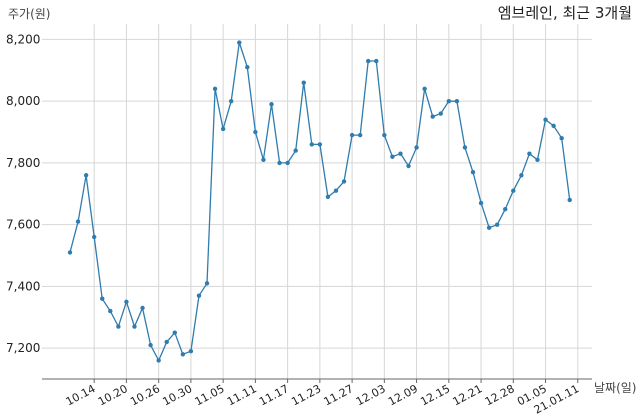 This screenshot has width=640, height=419. Describe the element at coordinates (29, 14) in the screenshot. I see `y-axis-title: 주가(원)` at that location.